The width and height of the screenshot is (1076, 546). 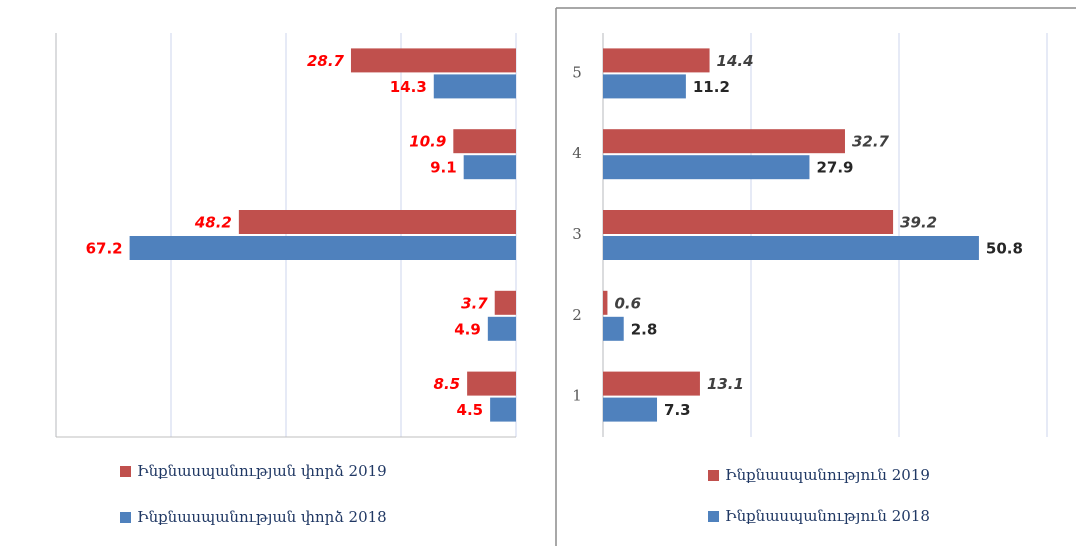 What do you see at coordinates (827, 516) in the screenshot?
I see `legend-label: Ինքնասպանություն 2018` at bounding box center [827, 516].